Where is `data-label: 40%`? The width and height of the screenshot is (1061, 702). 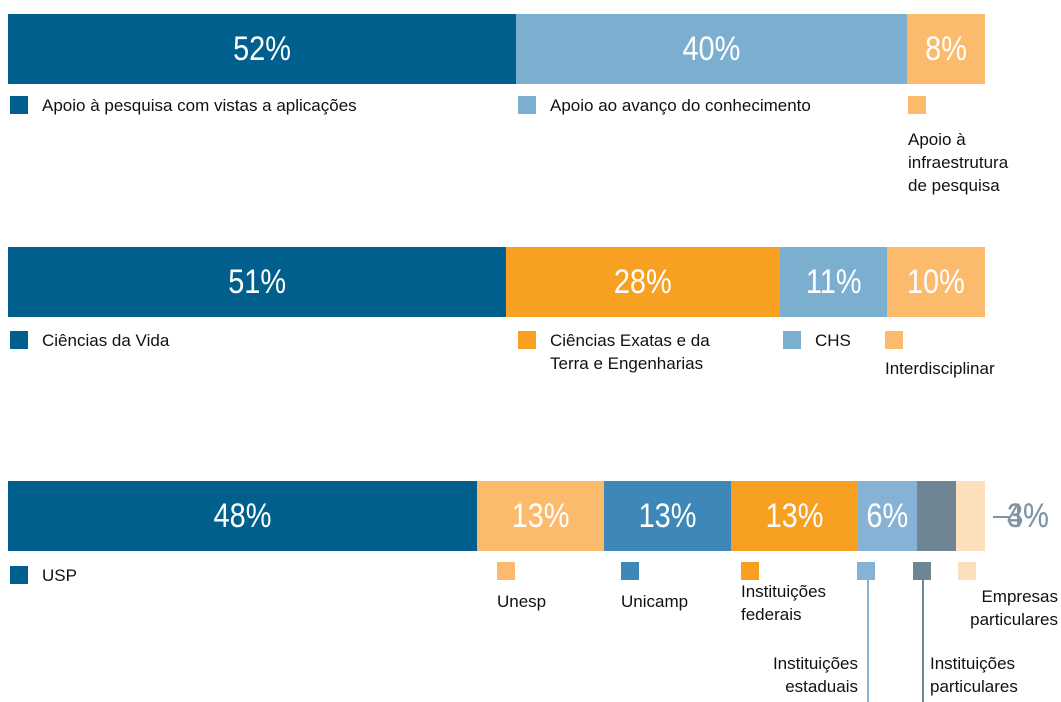 data-label: 40% is located at coordinates (711, 48).